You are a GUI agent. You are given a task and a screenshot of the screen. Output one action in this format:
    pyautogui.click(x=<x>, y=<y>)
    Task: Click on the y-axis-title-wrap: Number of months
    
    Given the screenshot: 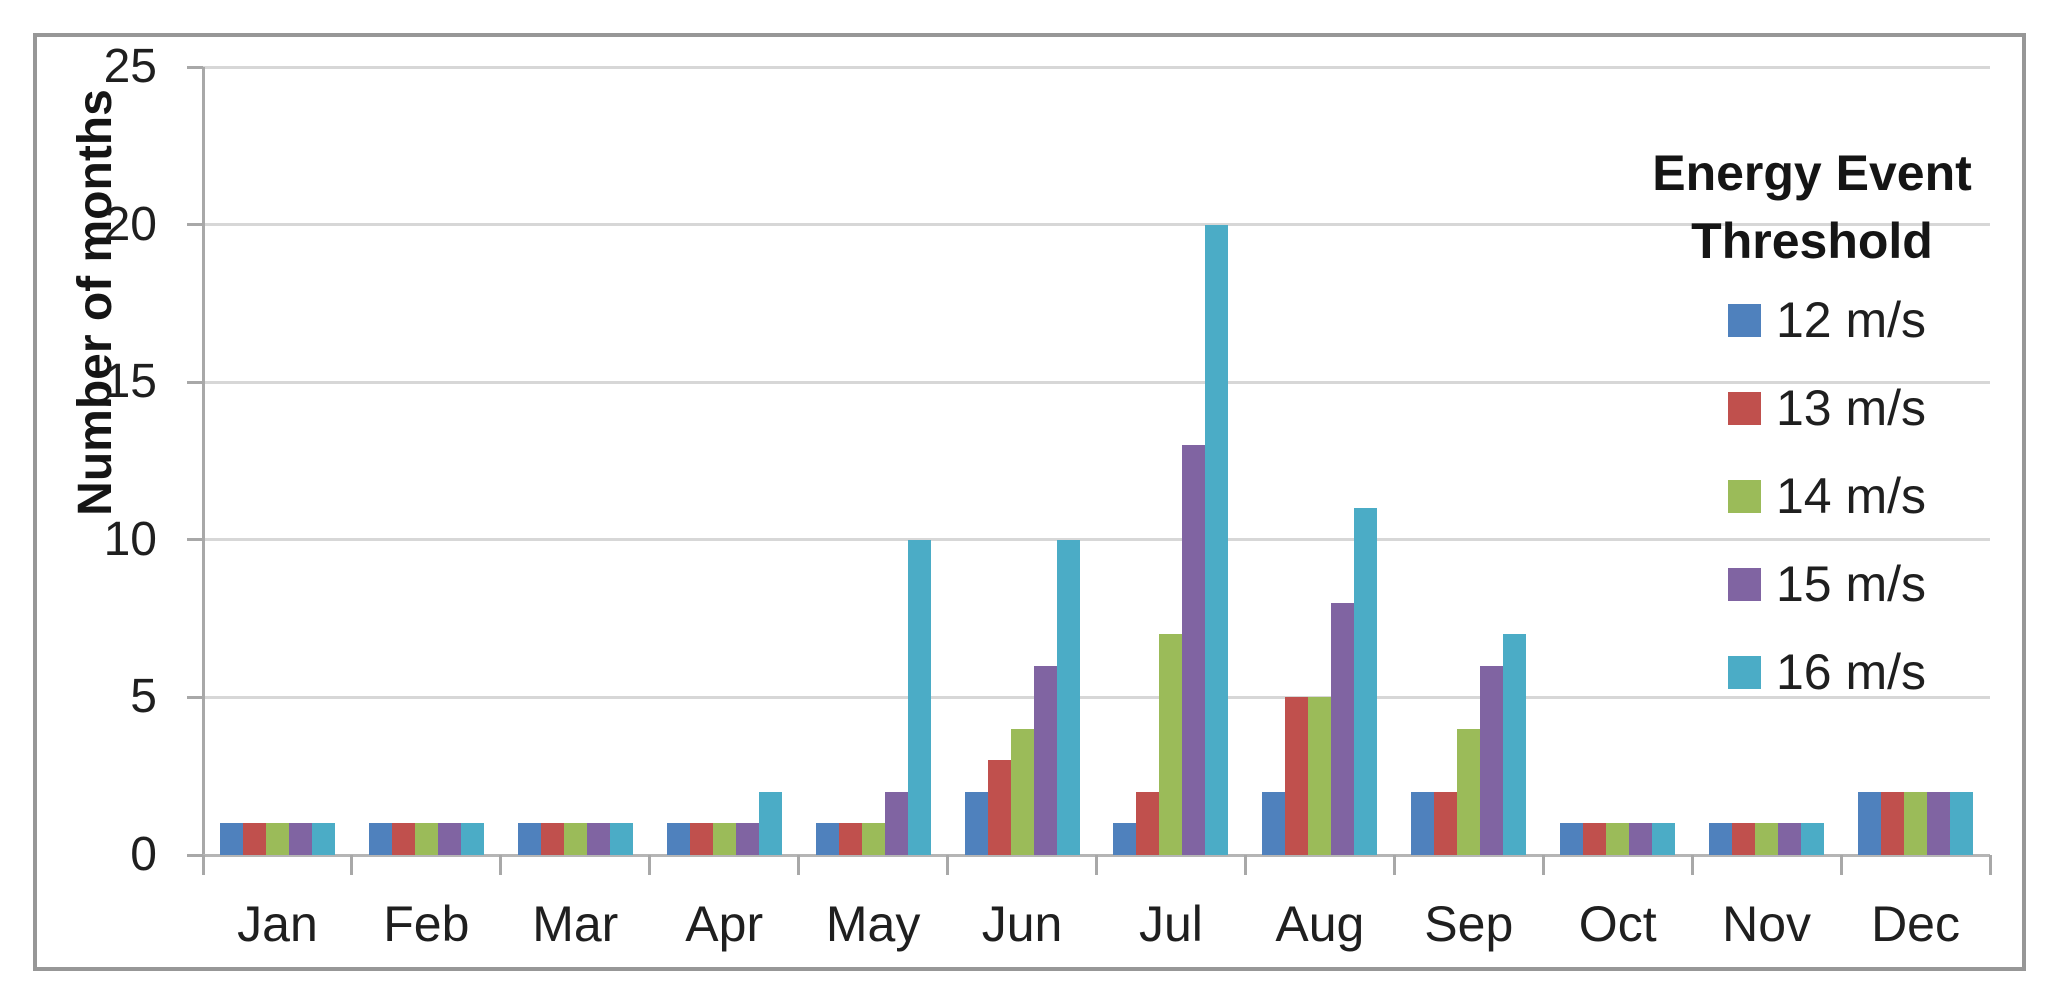 What is the action you would take?
    pyautogui.click(x=95, y=302)
    